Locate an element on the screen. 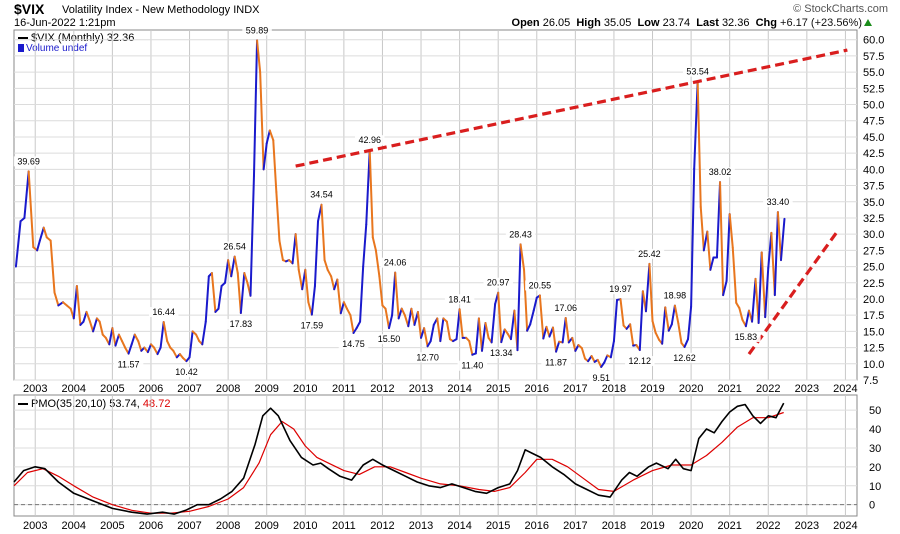  pmo-x-tick-label: 2024 is located at coordinates (845, 526).